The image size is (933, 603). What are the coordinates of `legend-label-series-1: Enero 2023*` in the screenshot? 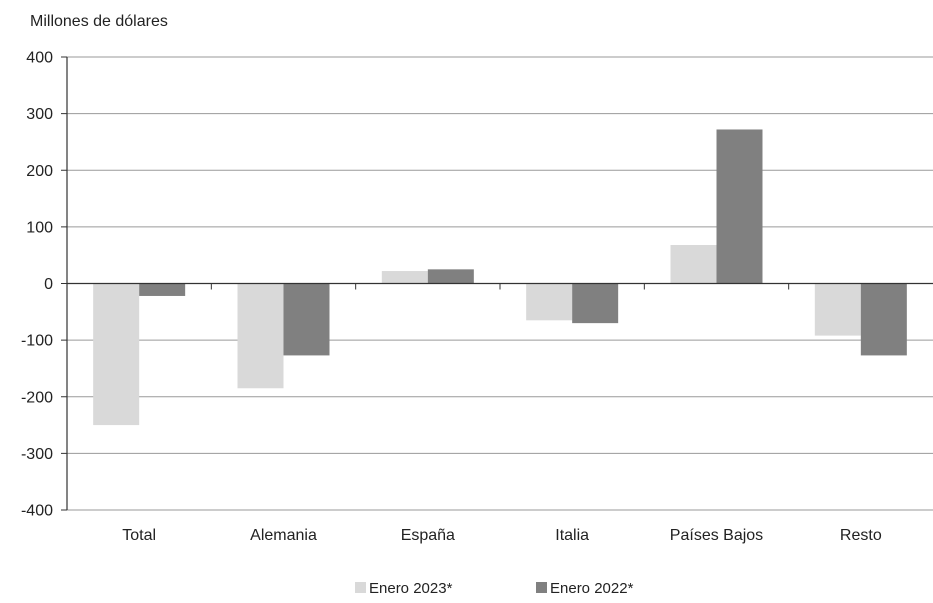 It's located at (411, 588).